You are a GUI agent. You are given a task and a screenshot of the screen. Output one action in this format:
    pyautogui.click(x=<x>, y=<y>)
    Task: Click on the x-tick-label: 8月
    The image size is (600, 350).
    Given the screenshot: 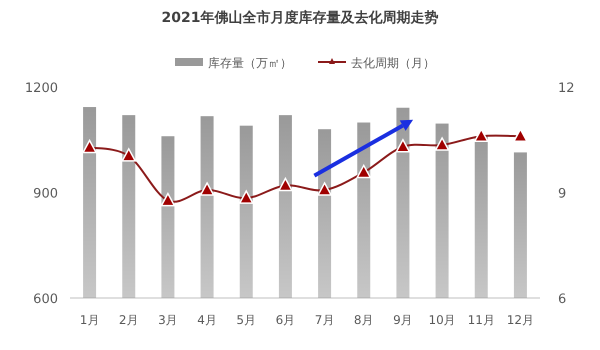 What is the action you would take?
    pyautogui.click(x=364, y=320)
    